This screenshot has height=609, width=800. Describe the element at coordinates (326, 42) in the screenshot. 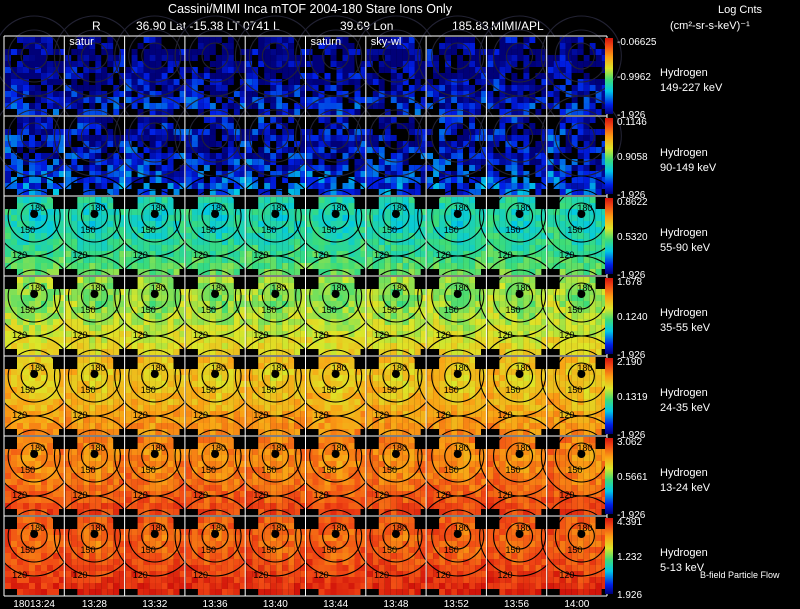

I see `panel-top-label: saturn` at that location.